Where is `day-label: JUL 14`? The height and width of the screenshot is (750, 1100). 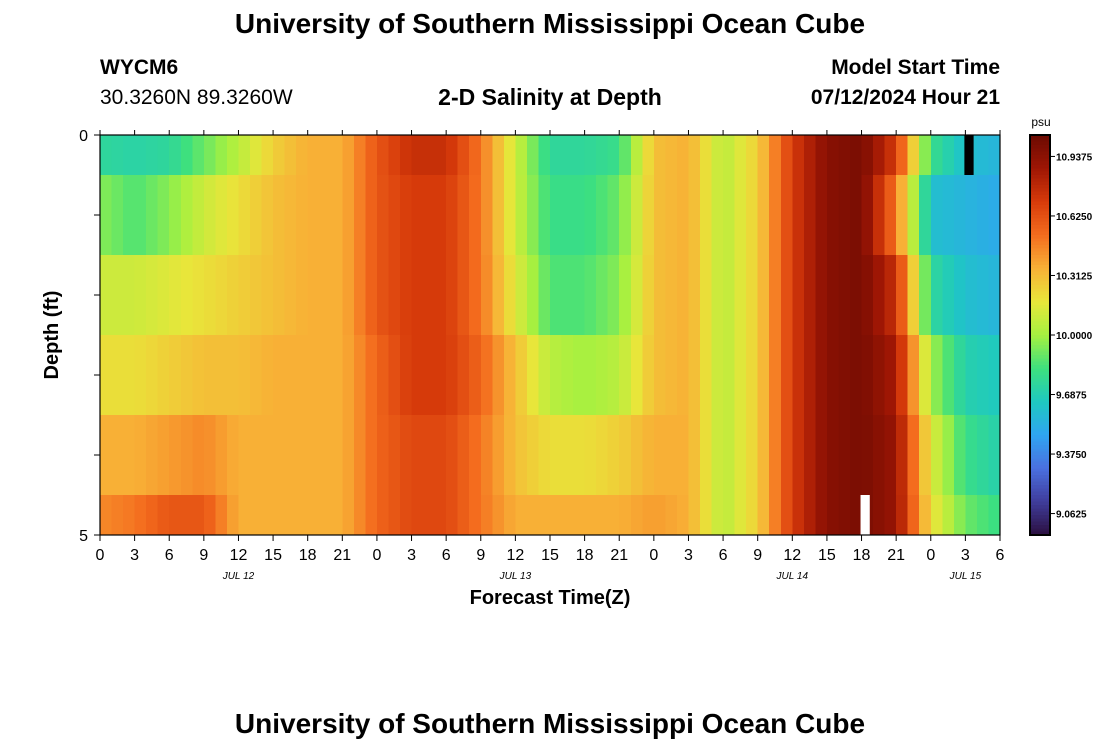
day-label: JUL 14 is located at coordinates (792, 576).